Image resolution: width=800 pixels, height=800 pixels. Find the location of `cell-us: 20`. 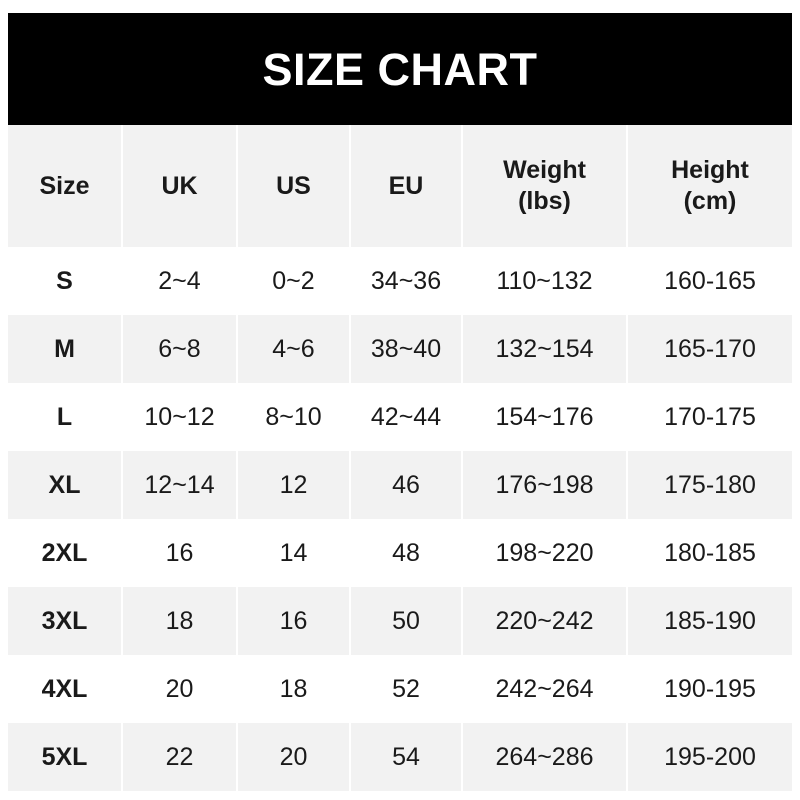

cell-us: 20 is located at coordinates (294, 757).